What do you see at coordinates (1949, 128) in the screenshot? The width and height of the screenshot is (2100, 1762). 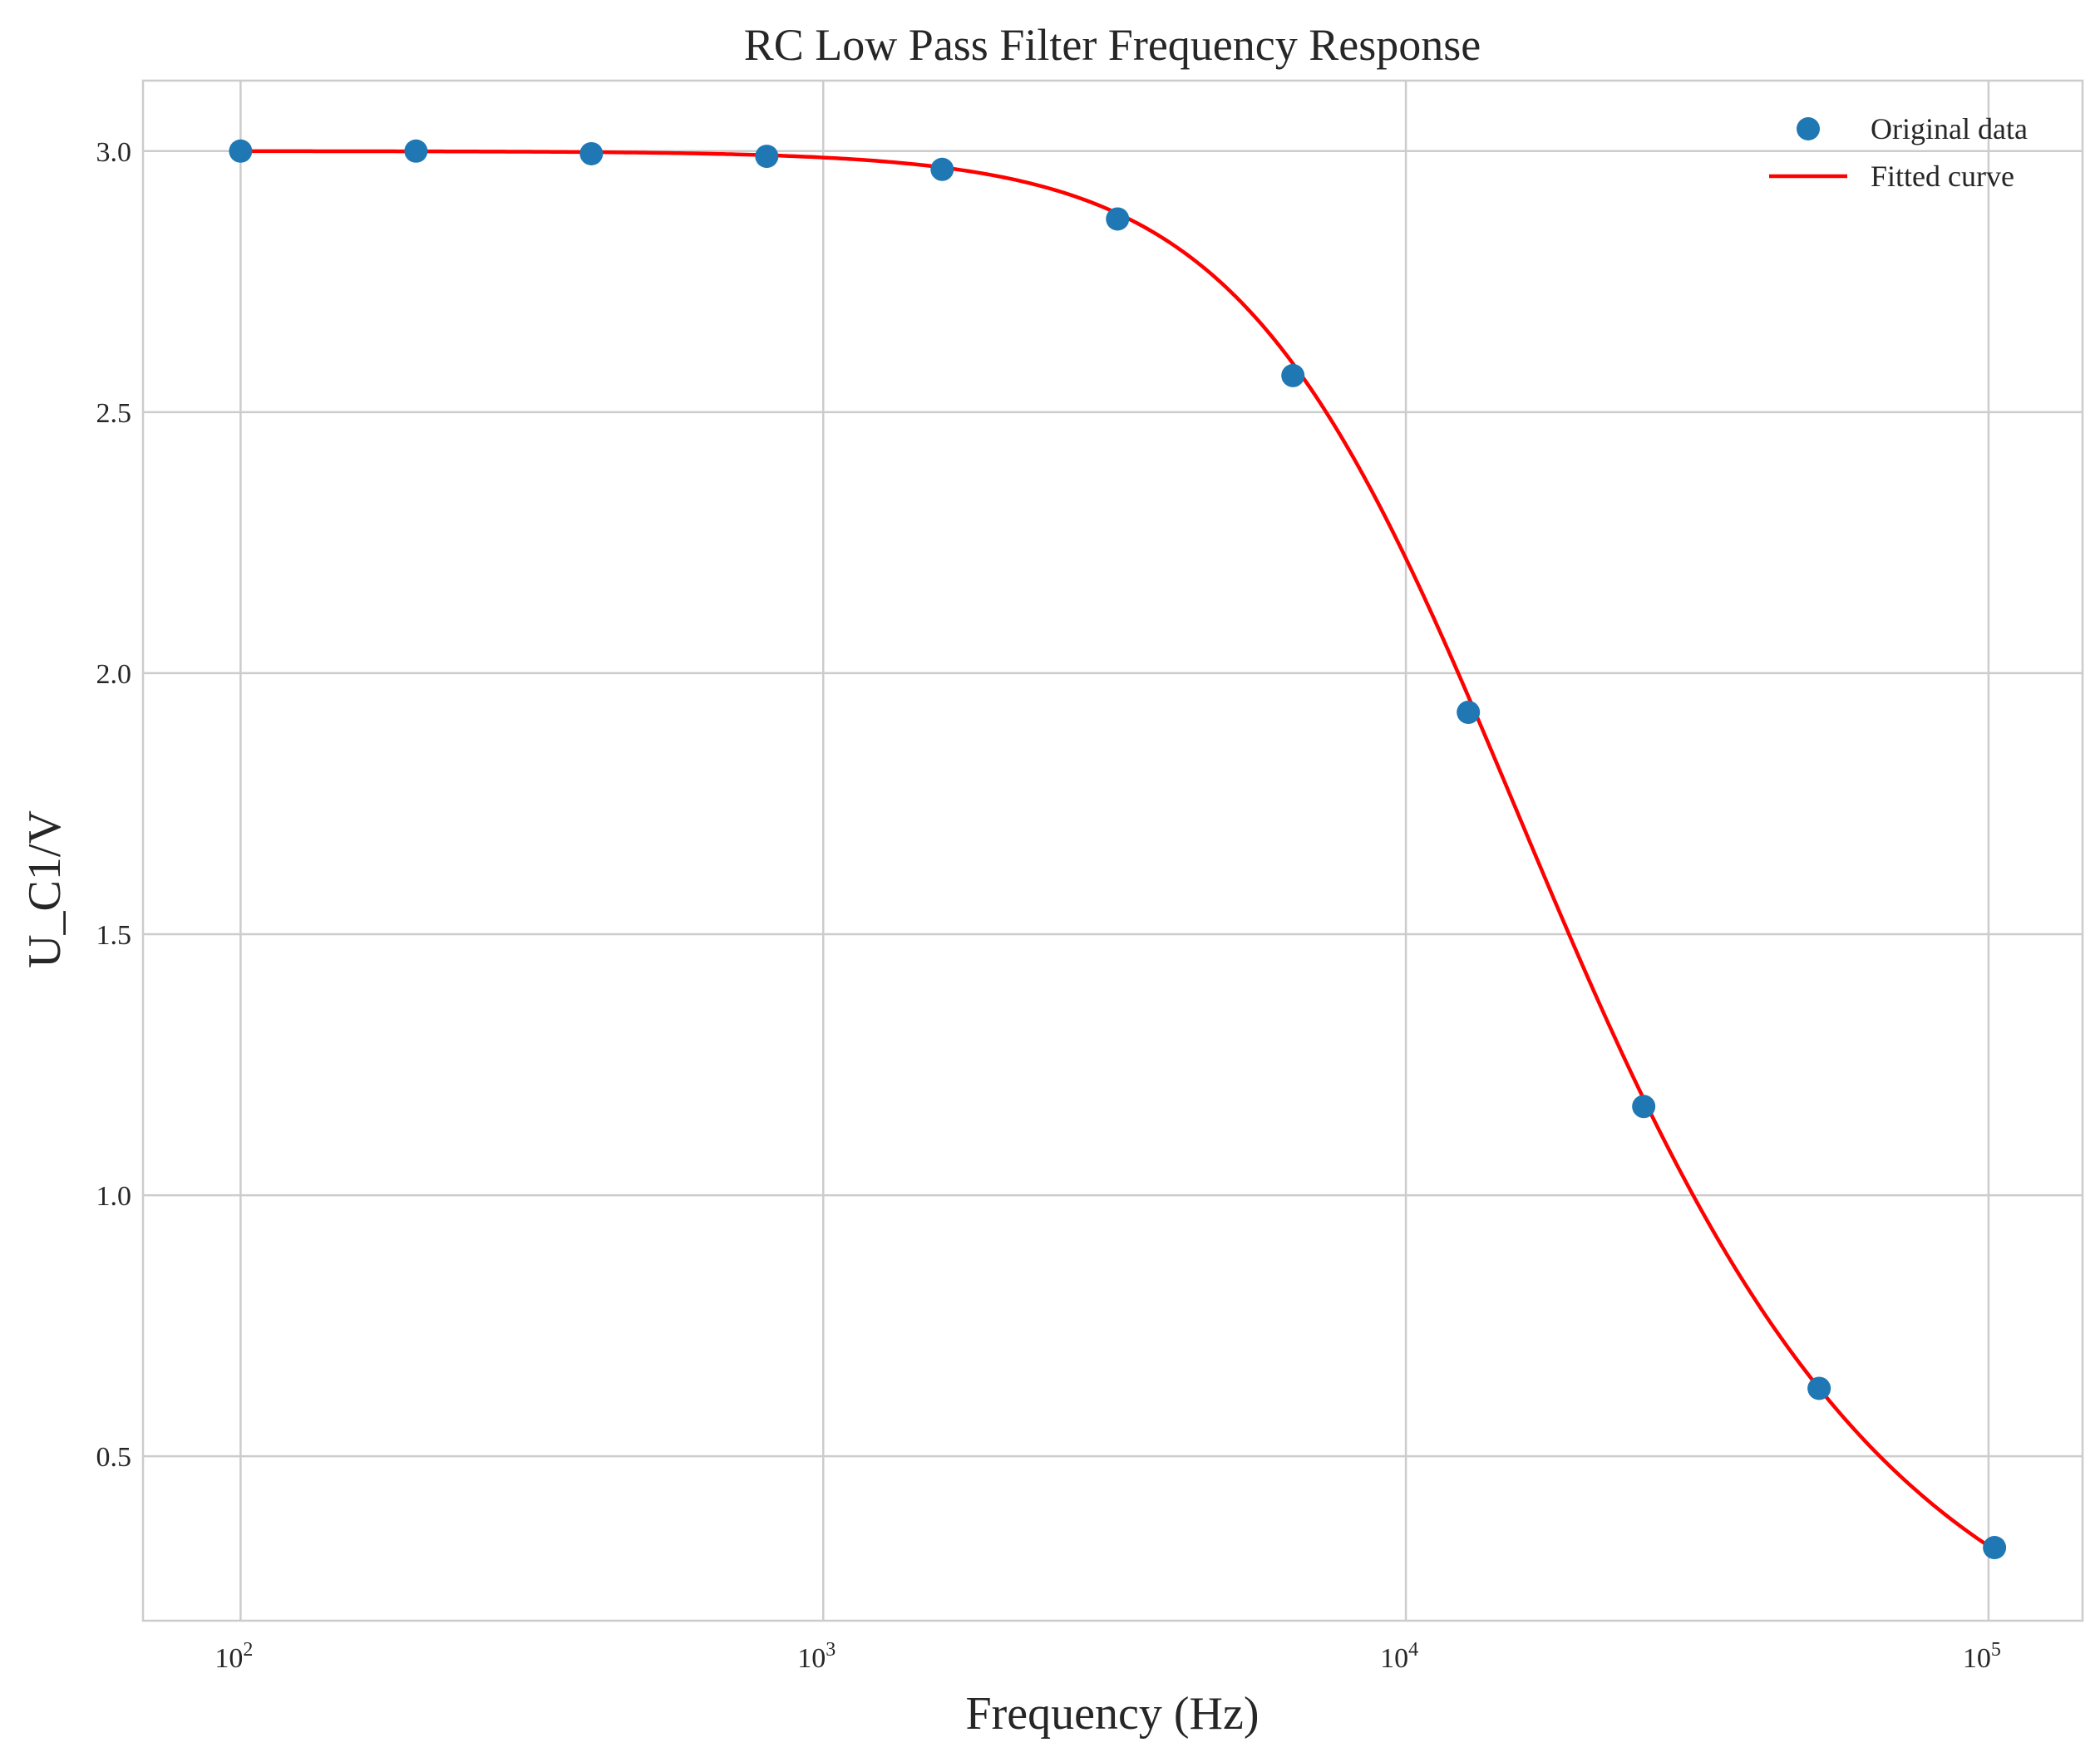 I see `legend-label-original-data: Original data` at bounding box center [1949, 128].